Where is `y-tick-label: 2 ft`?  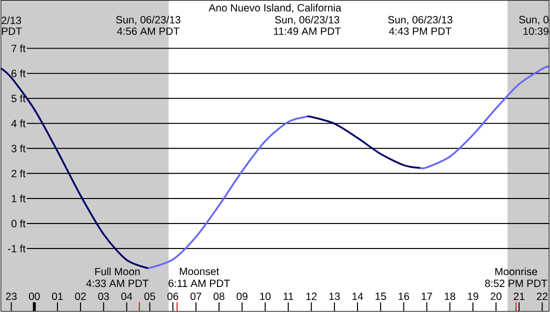
y-tick-label: 2 ft is located at coordinates (19, 174).